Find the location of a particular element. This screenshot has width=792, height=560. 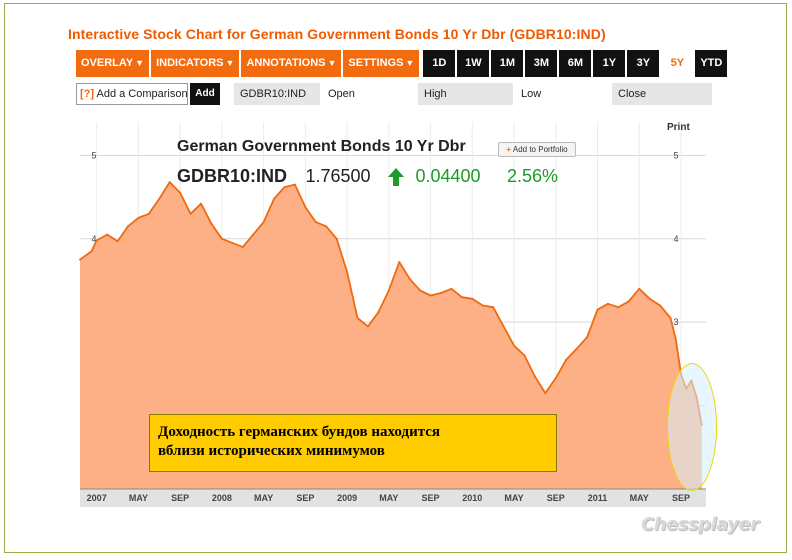

range-6m-button: 6M is located at coordinates (575, 63).